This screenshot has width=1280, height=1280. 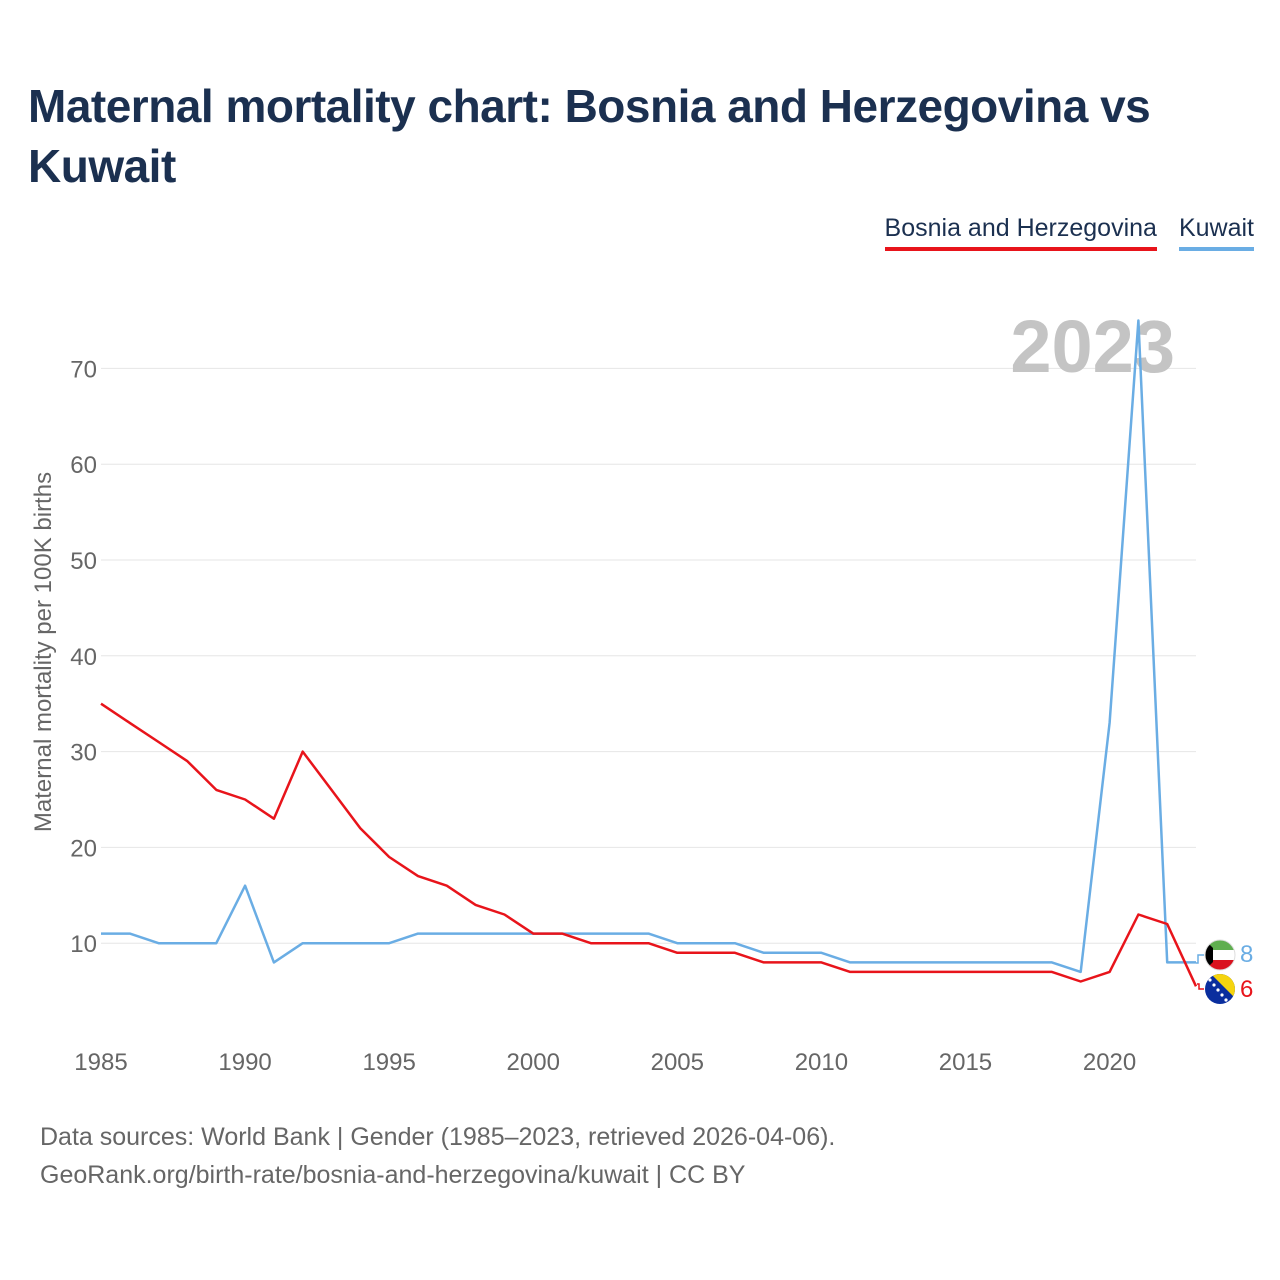 I want to click on y-tick-label: 20, so click(x=83, y=848).